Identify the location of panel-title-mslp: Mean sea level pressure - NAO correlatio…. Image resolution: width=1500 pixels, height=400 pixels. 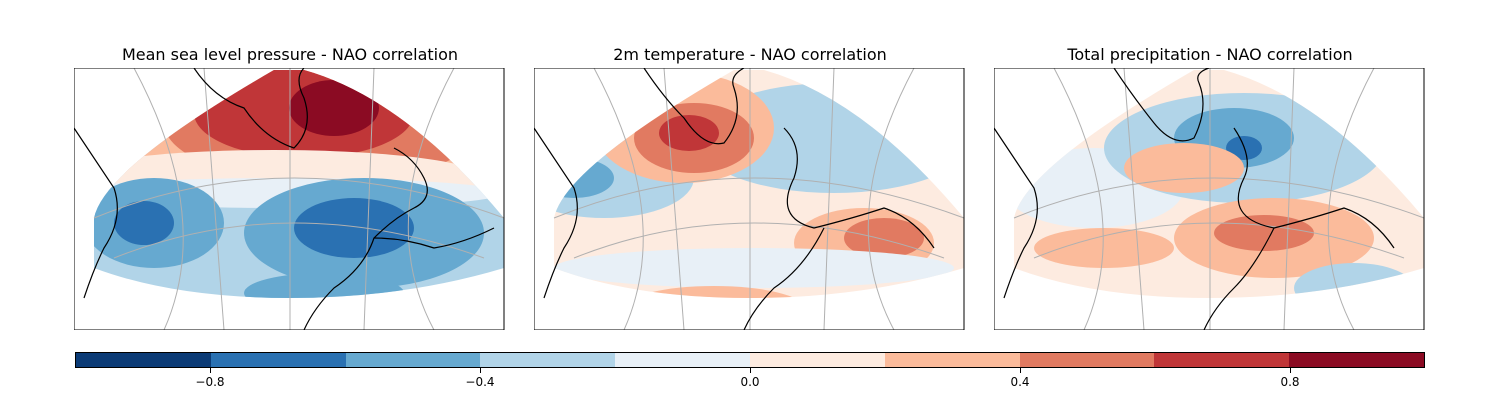
(290, 54).